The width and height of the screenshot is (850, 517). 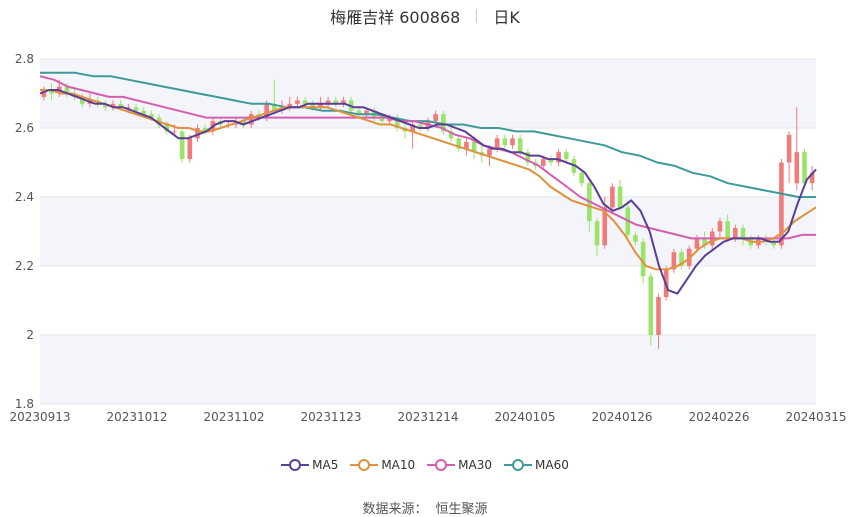 I want to click on legend-label: MA5, so click(x=325, y=464).